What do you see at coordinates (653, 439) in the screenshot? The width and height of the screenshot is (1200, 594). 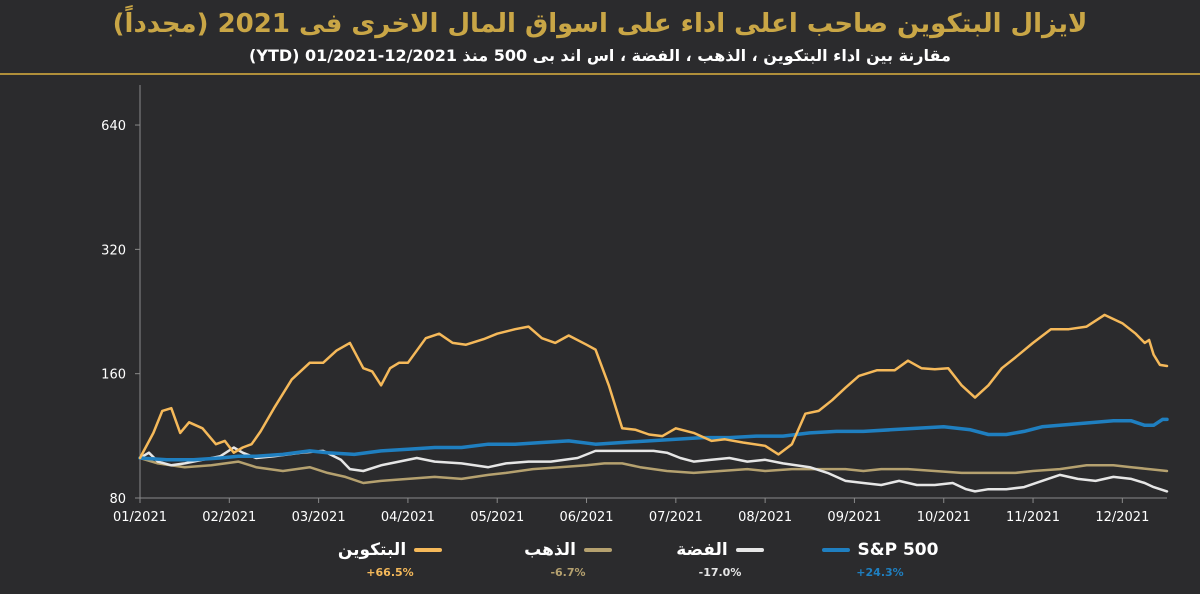 I see `series-line-sp500` at bounding box center [653, 439].